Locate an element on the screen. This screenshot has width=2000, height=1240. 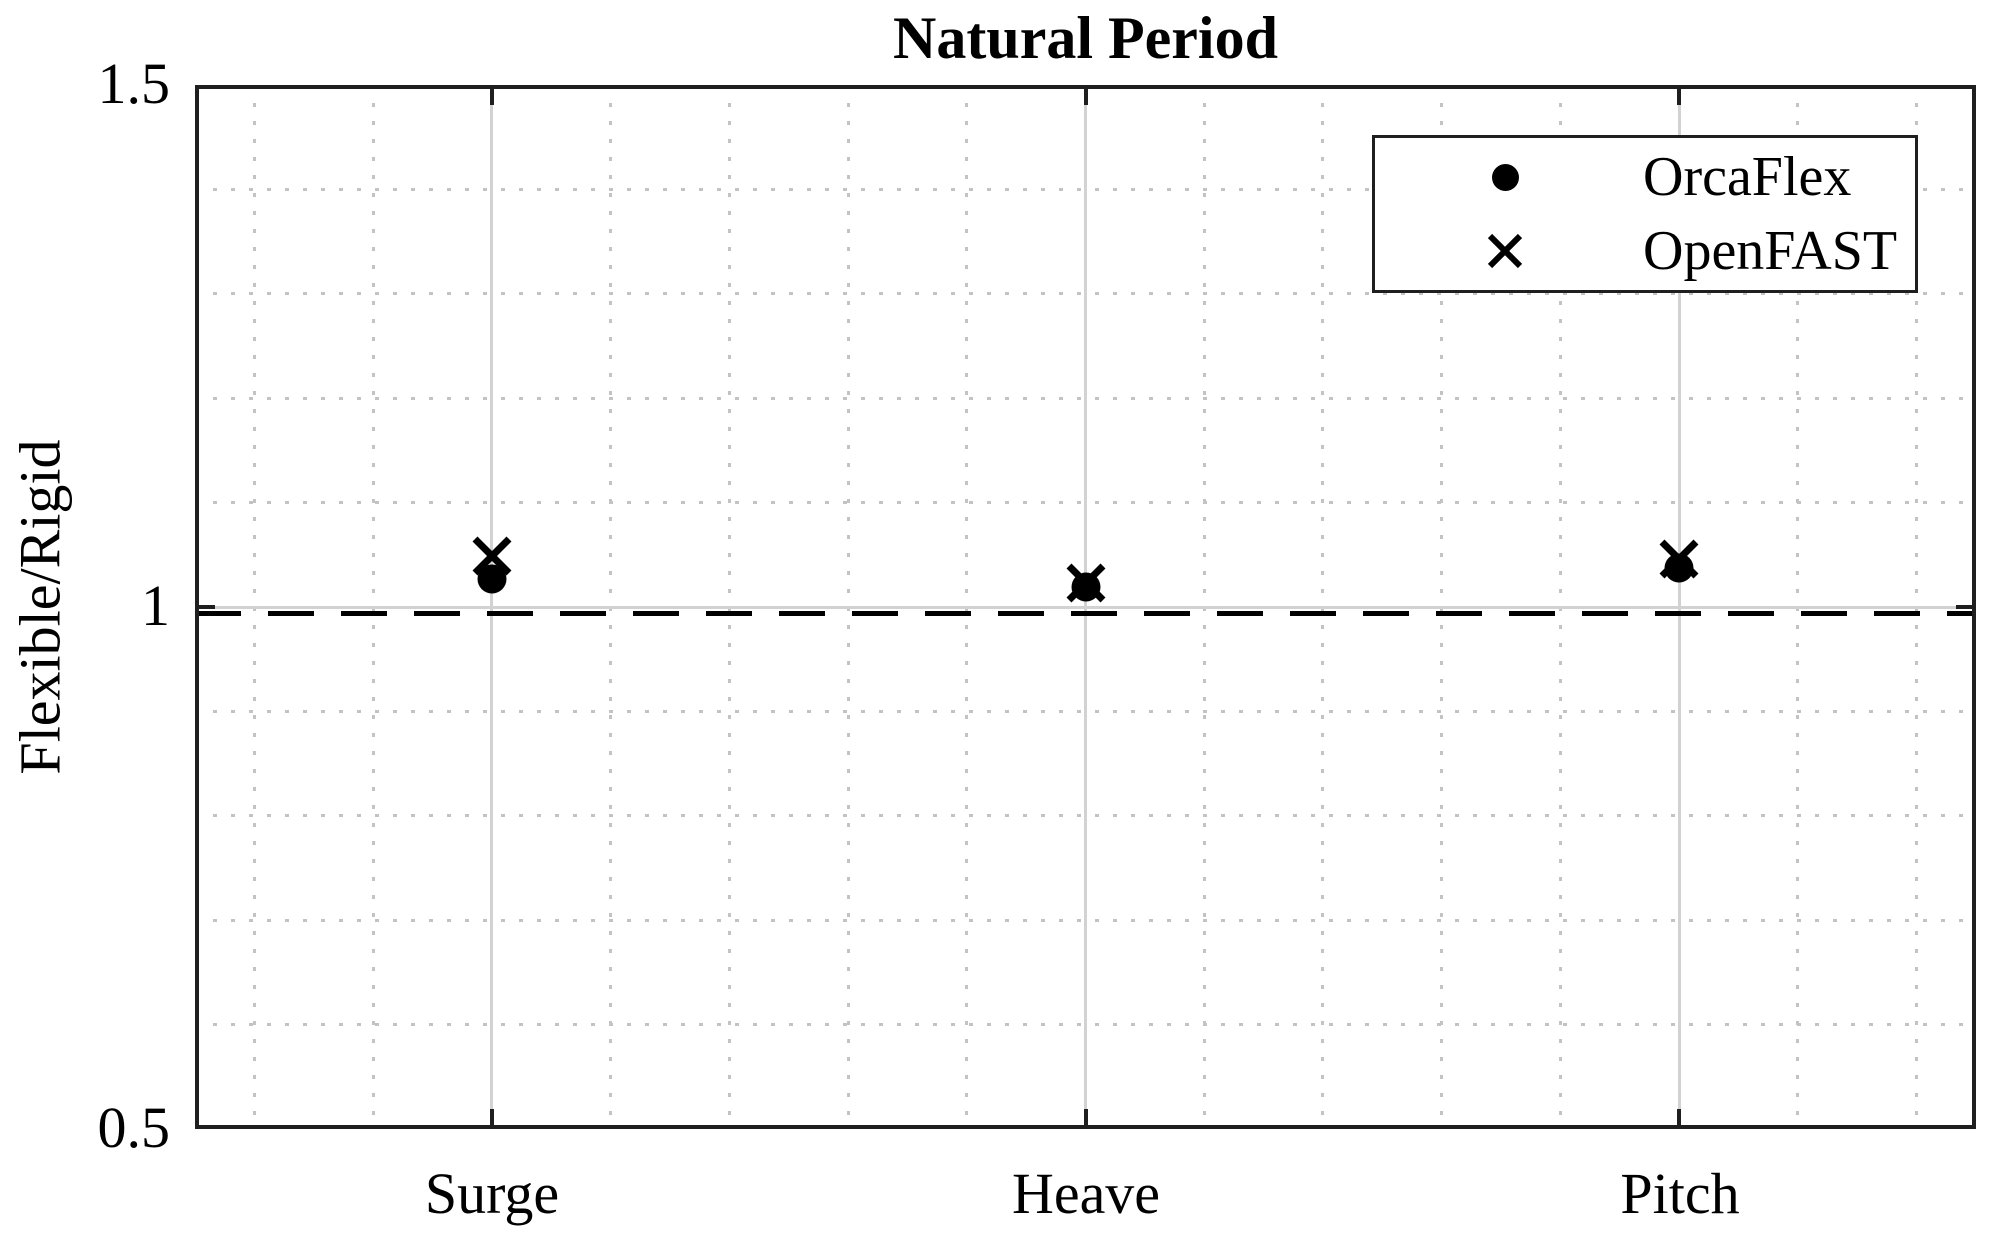
x-tick-top-surge is located at coordinates (491, 95).